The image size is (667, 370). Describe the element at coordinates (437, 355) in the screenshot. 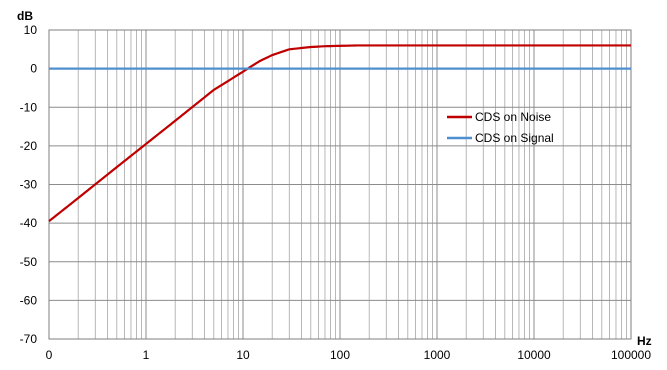

I see `x-tick-label: 1000` at that location.